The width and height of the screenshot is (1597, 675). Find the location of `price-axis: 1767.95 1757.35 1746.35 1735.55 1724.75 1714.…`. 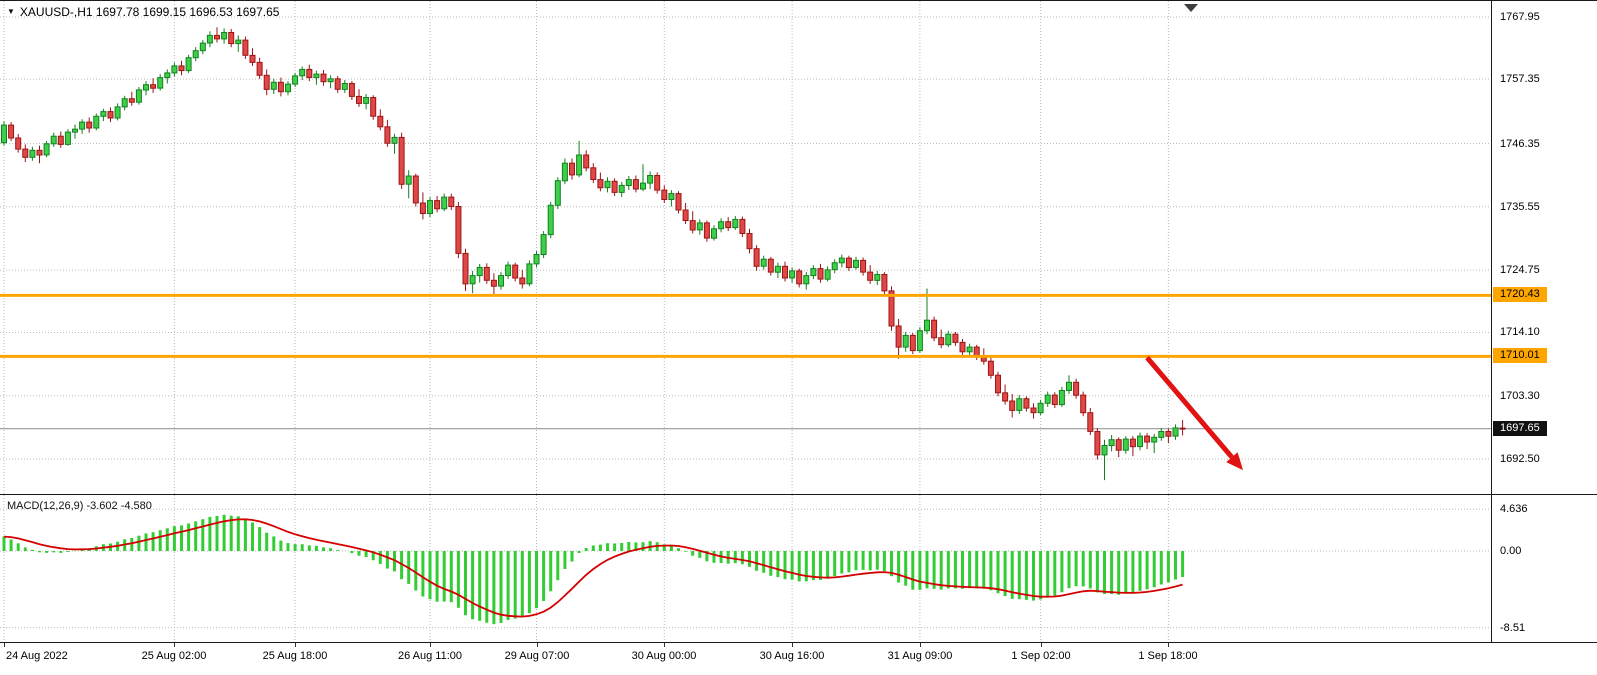

price-axis: 1767.95 1757.35 1746.35 1735.55 1724.75 1714.… is located at coordinates (1544, 322).